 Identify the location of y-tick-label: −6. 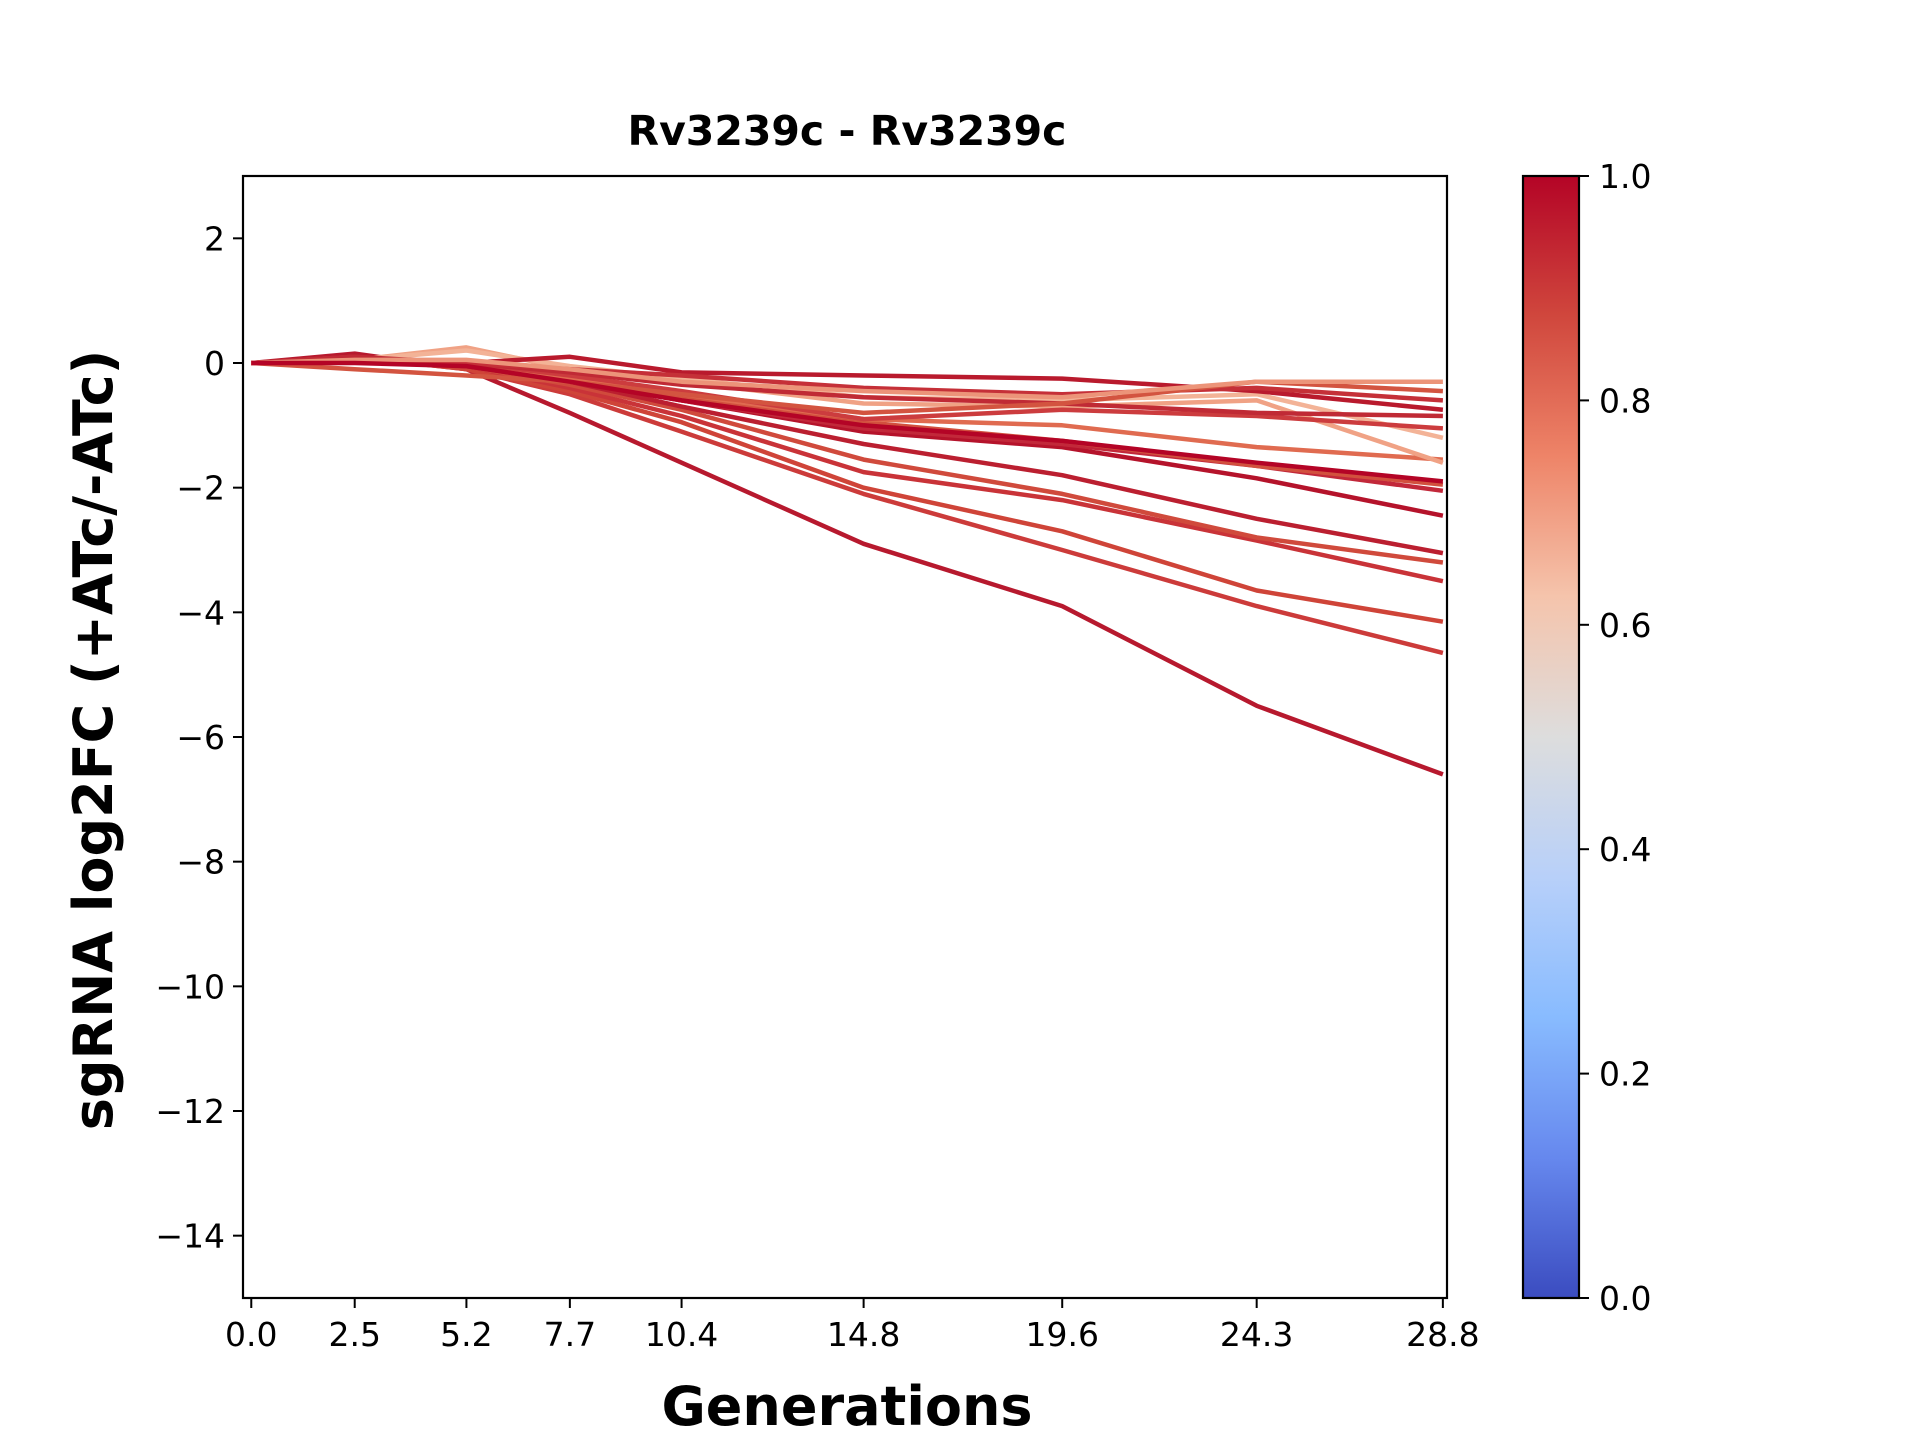
(200, 737).